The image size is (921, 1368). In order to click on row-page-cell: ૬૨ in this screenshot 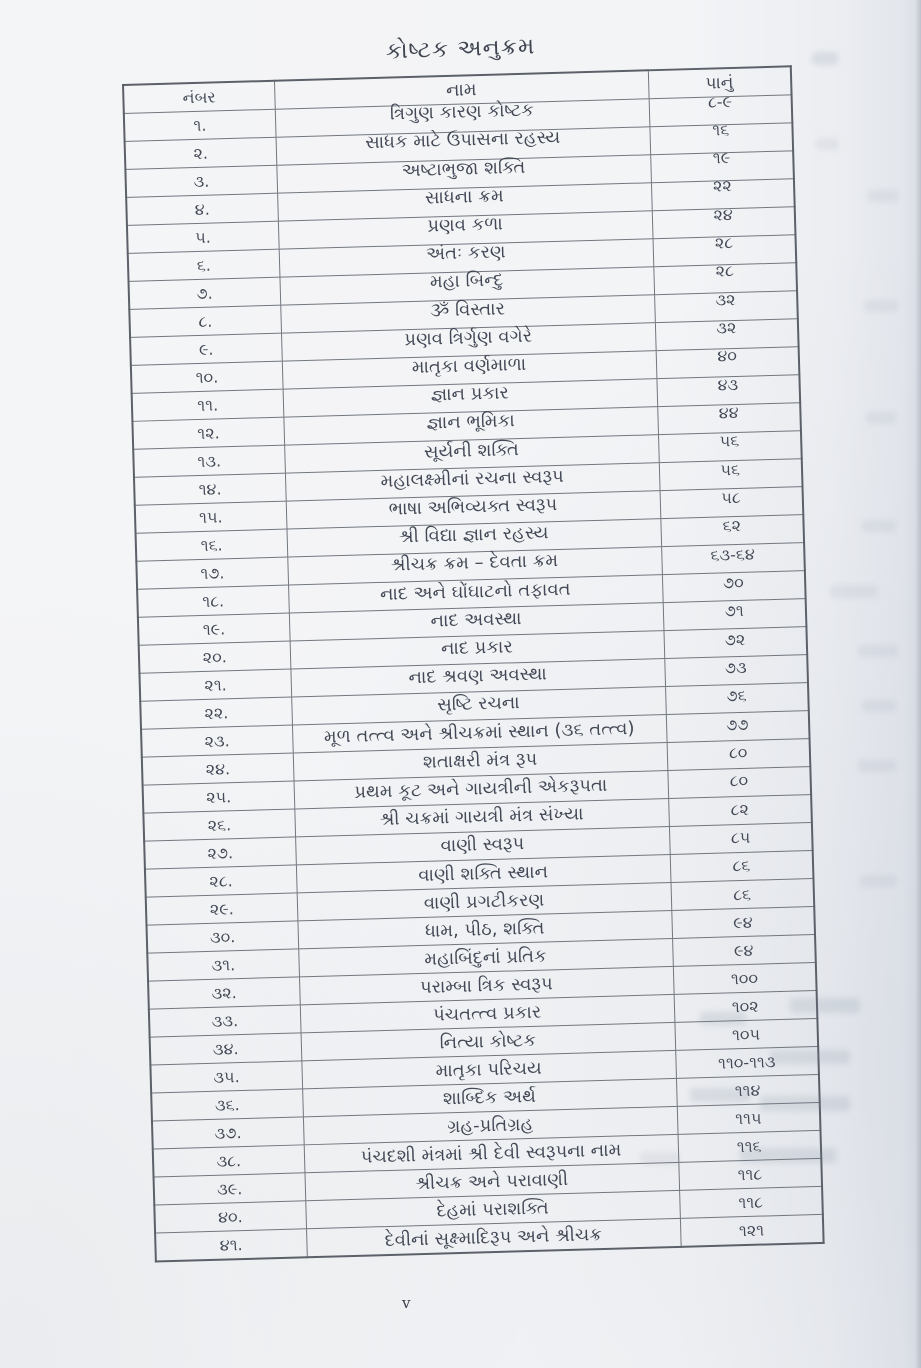, I will do `click(732, 525)`.